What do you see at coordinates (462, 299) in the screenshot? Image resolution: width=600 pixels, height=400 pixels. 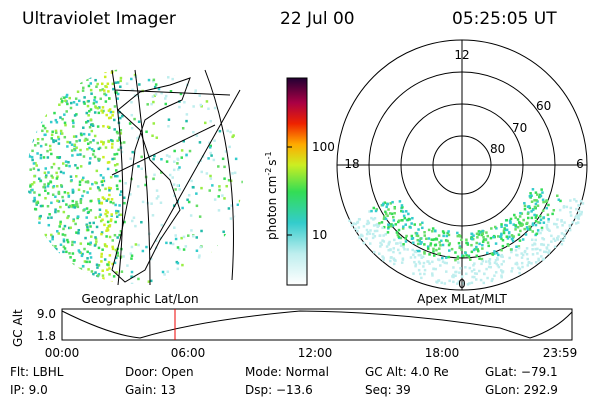 I see `caption: Apex MLat/MLT` at bounding box center [462, 299].